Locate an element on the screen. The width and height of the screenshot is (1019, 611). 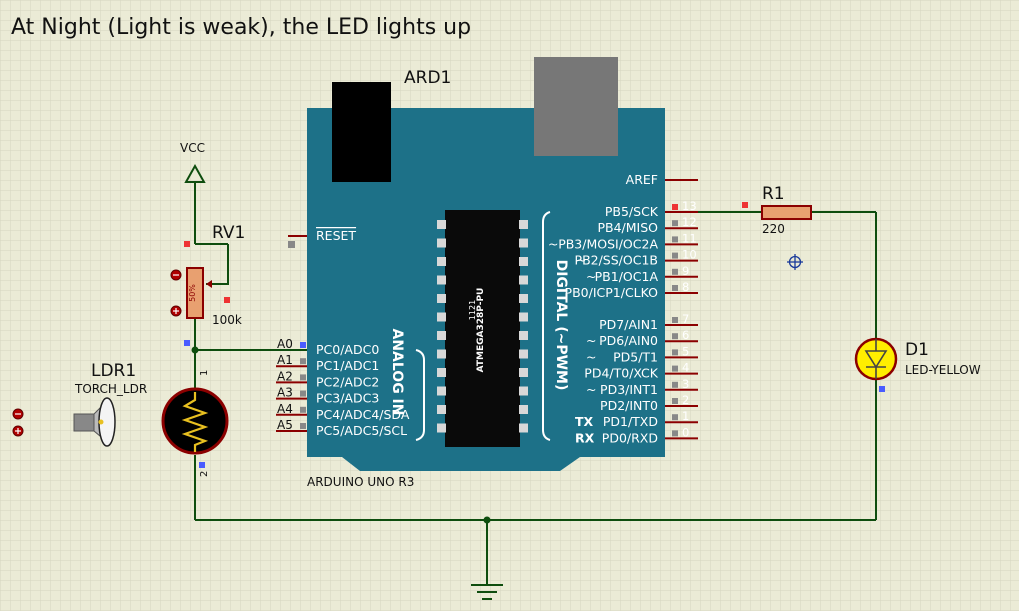
vcc-label: VCC is located at coordinates (192, 148).